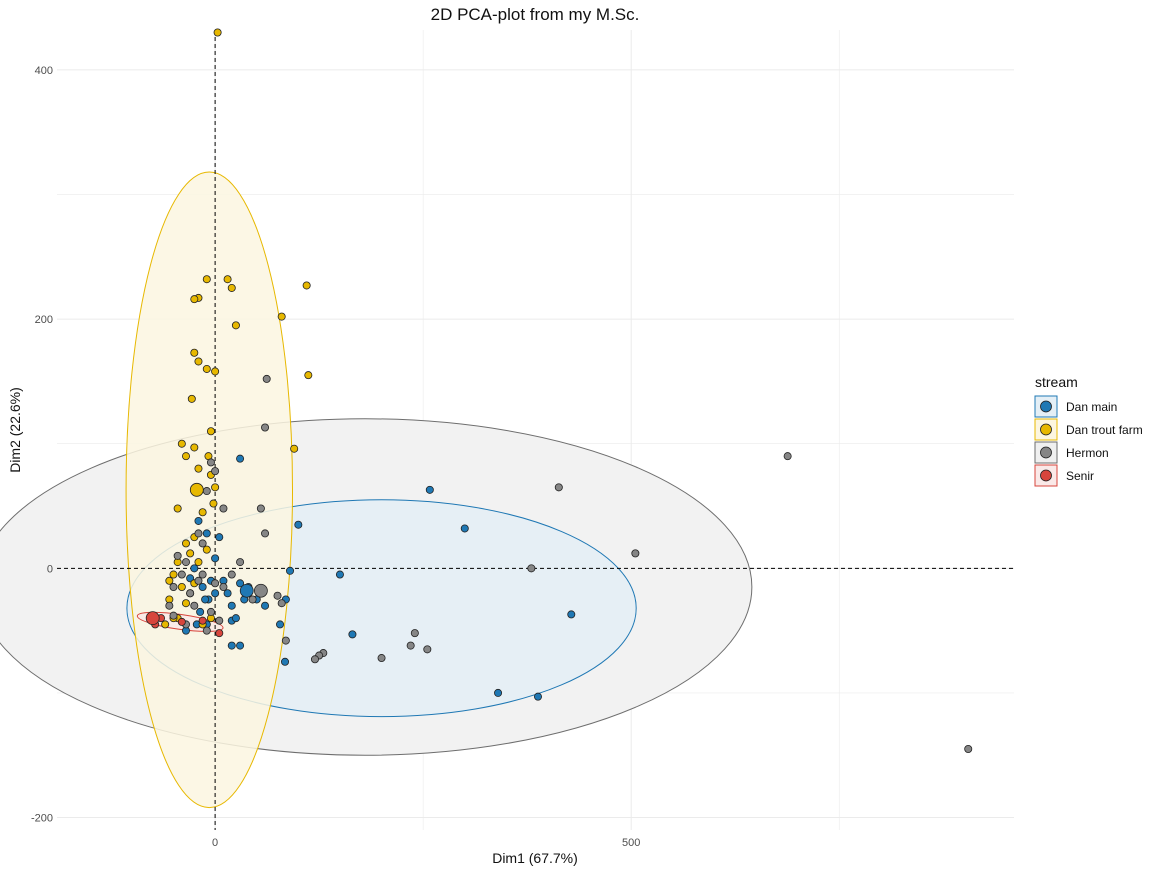  What do you see at coordinates (631, 843) in the screenshot?
I see `x-tick-label: 500` at bounding box center [631, 843].